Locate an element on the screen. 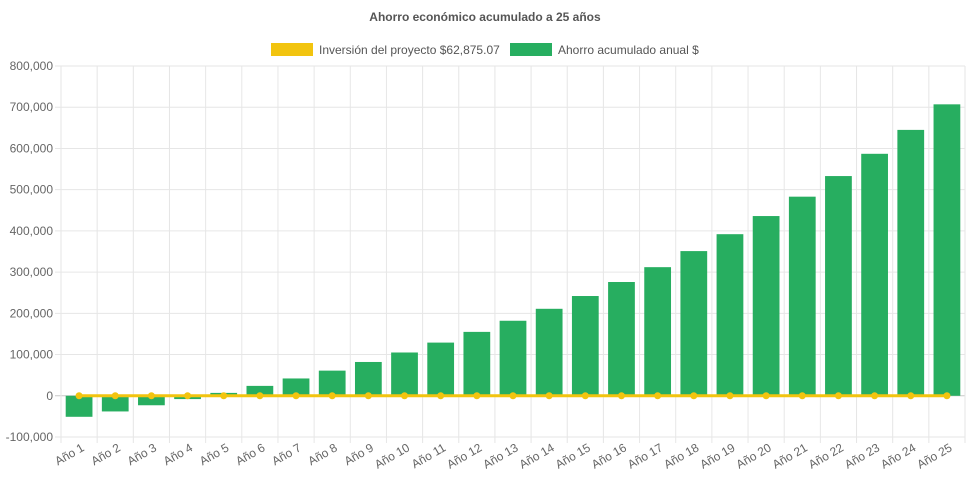 The image size is (971, 485). y-tick-label: 800,000 is located at coordinates (32, 66).